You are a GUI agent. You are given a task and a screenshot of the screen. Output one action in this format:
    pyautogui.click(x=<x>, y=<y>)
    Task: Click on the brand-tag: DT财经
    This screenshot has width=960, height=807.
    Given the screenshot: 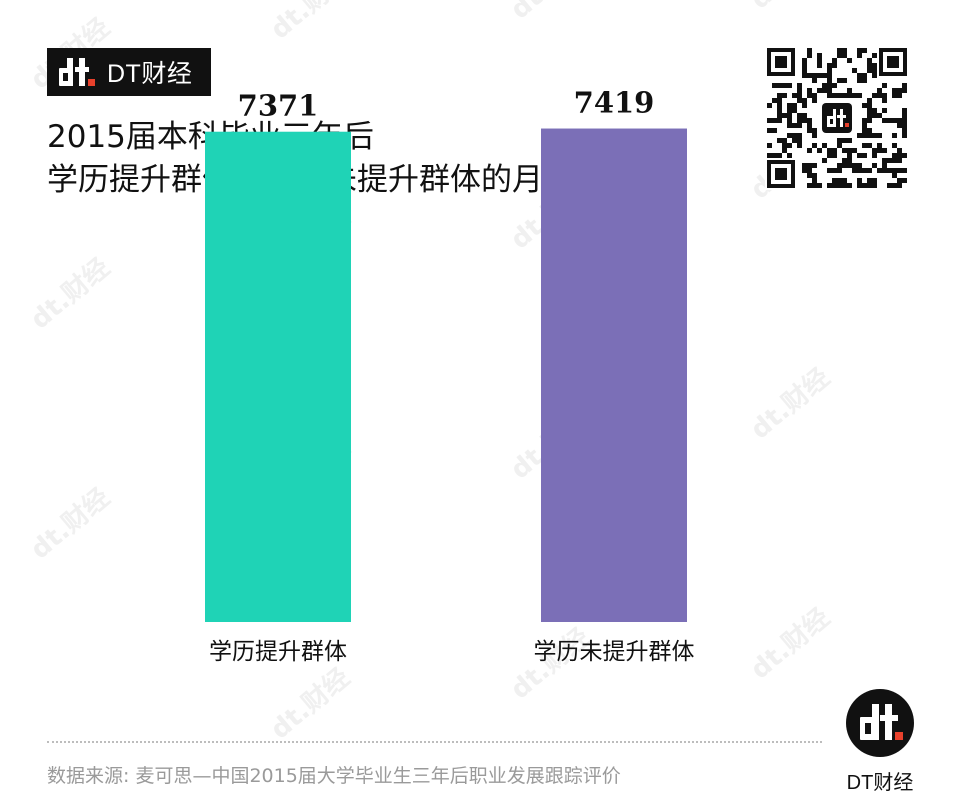 What is the action you would take?
    pyautogui.click(x=129, y=72)
    